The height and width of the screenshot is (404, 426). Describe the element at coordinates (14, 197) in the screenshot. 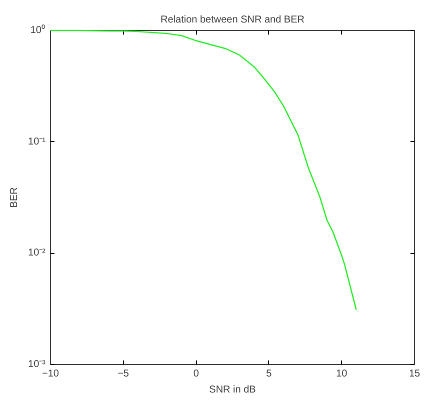

I see `y-axis-title: BER` at that location.